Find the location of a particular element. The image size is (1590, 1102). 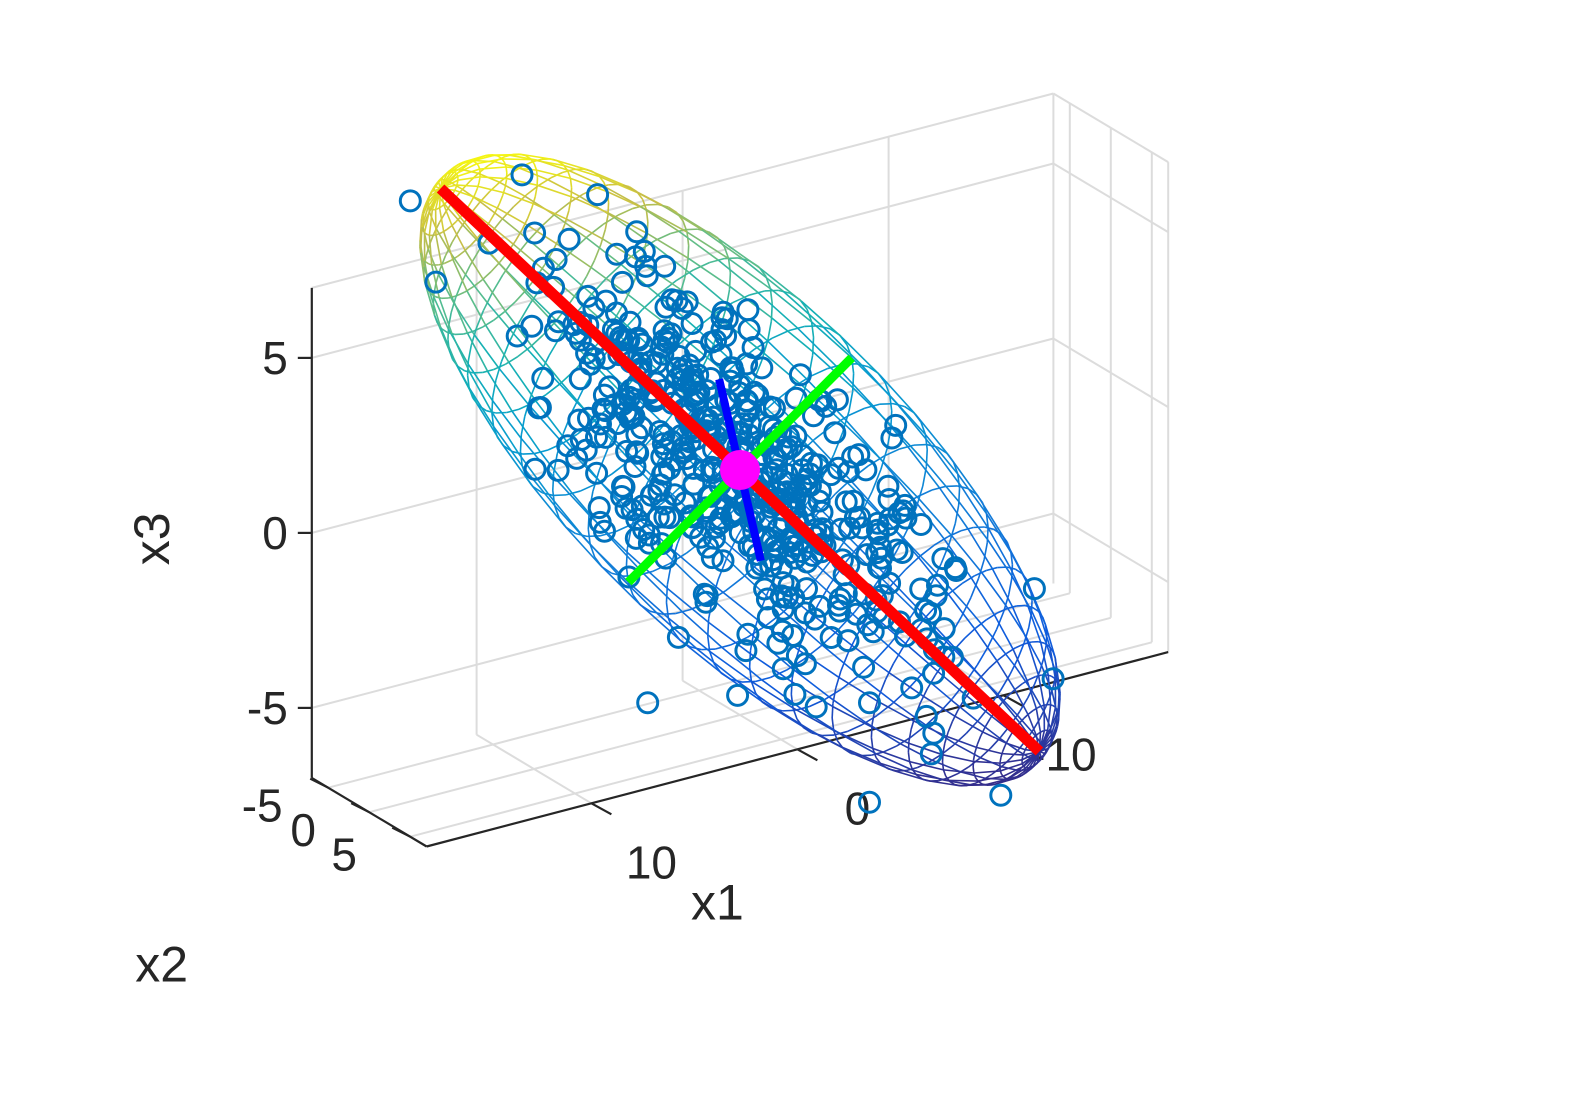

y-tick-label: 5 is located at coordinates (344, 855).